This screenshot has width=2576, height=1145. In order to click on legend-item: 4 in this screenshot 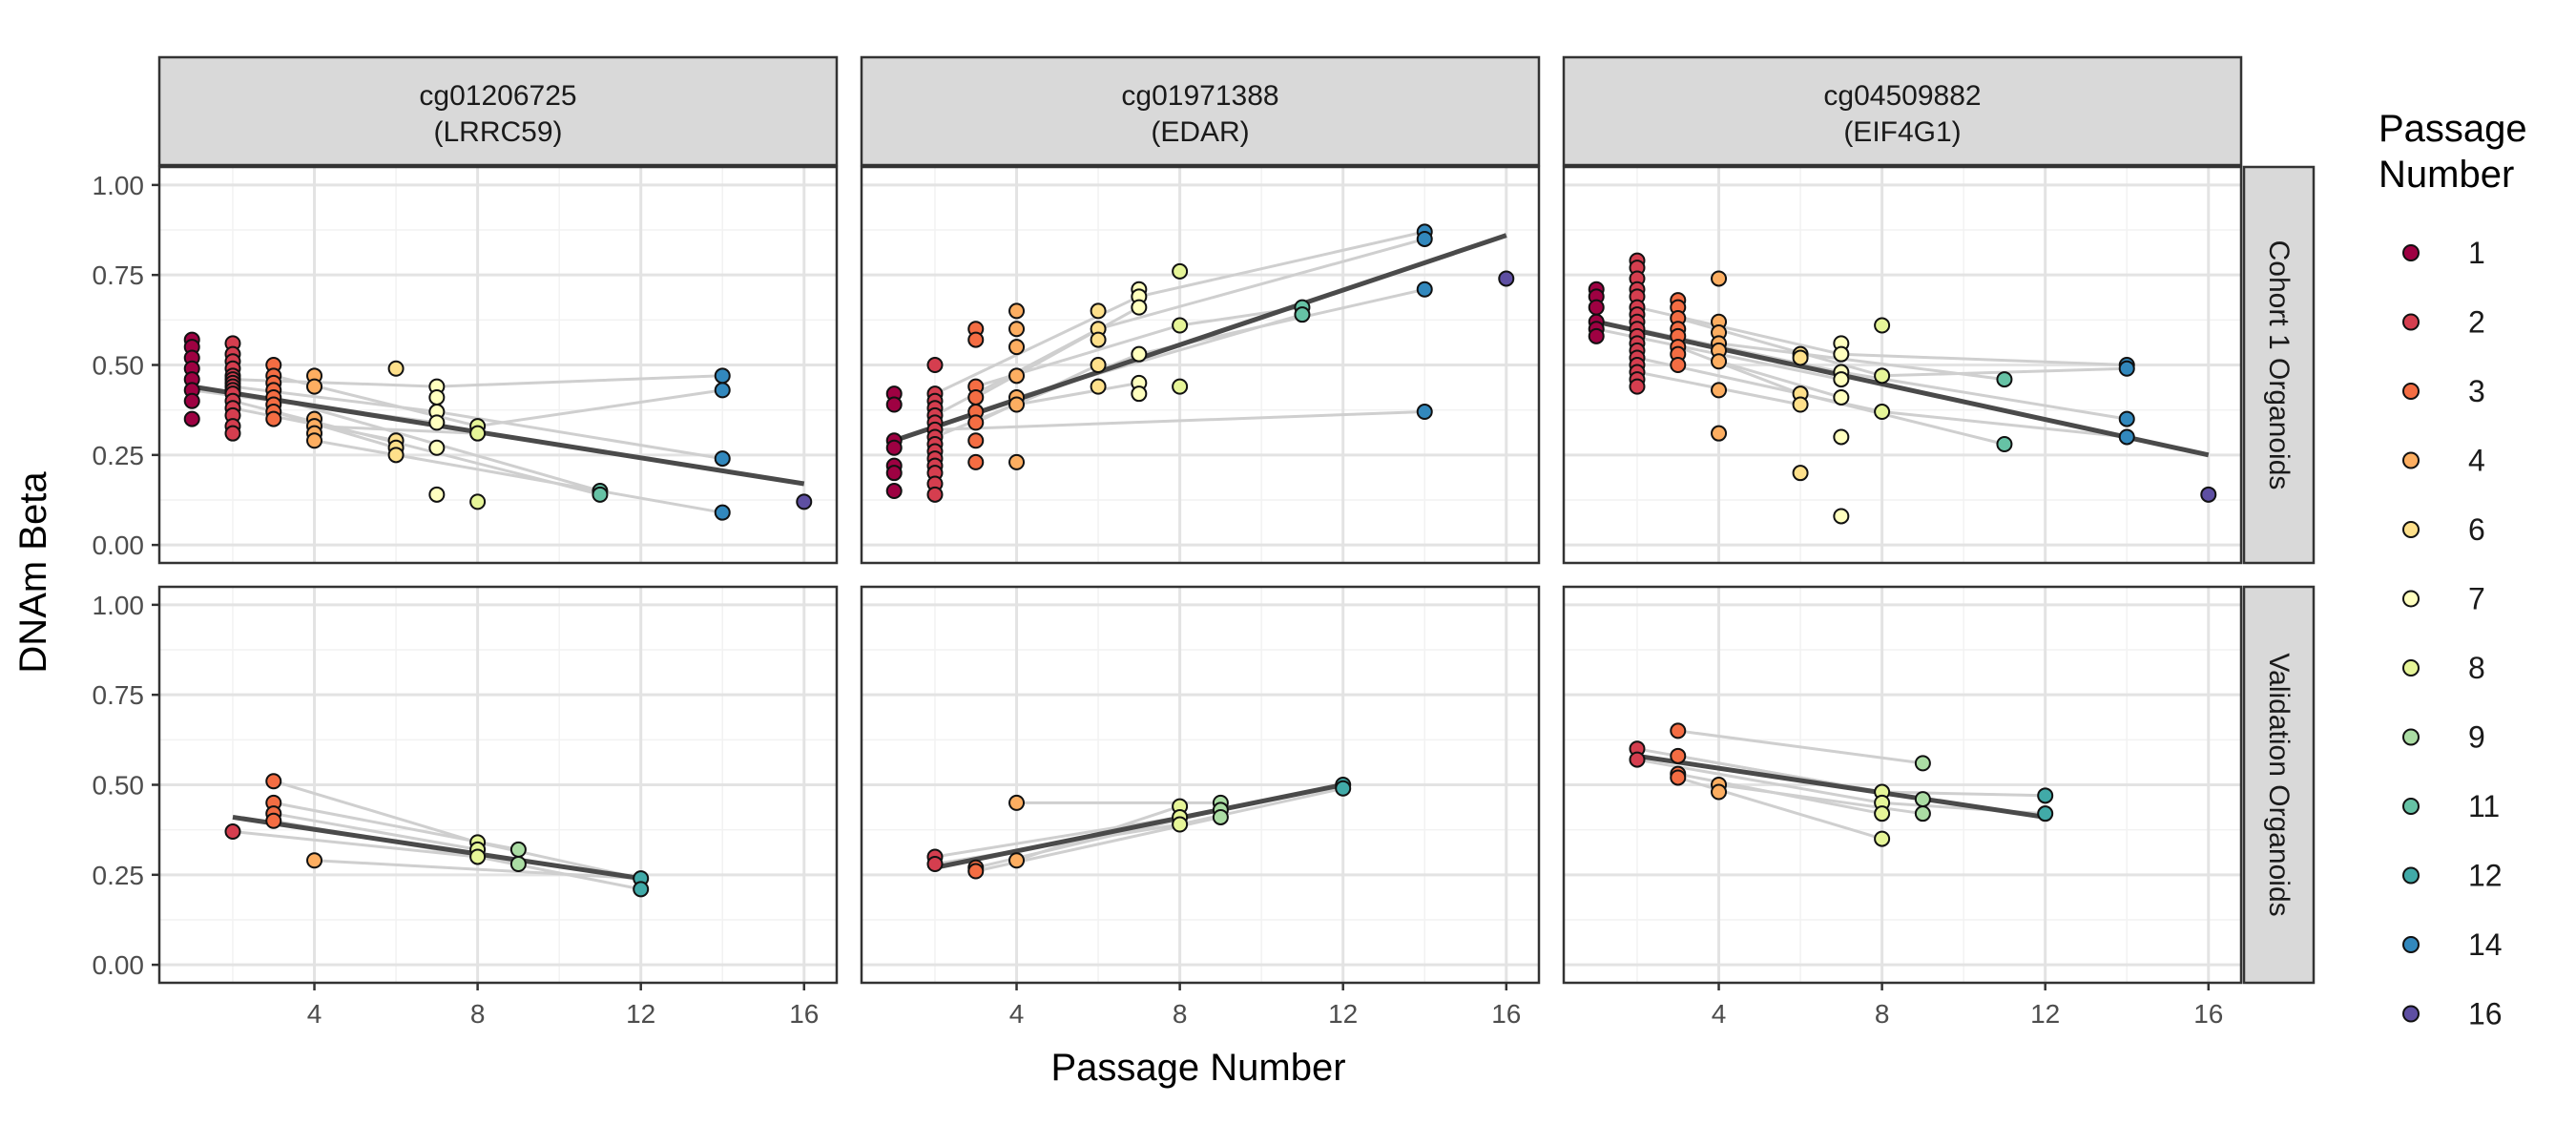, I will do `click(2443, 461)`.